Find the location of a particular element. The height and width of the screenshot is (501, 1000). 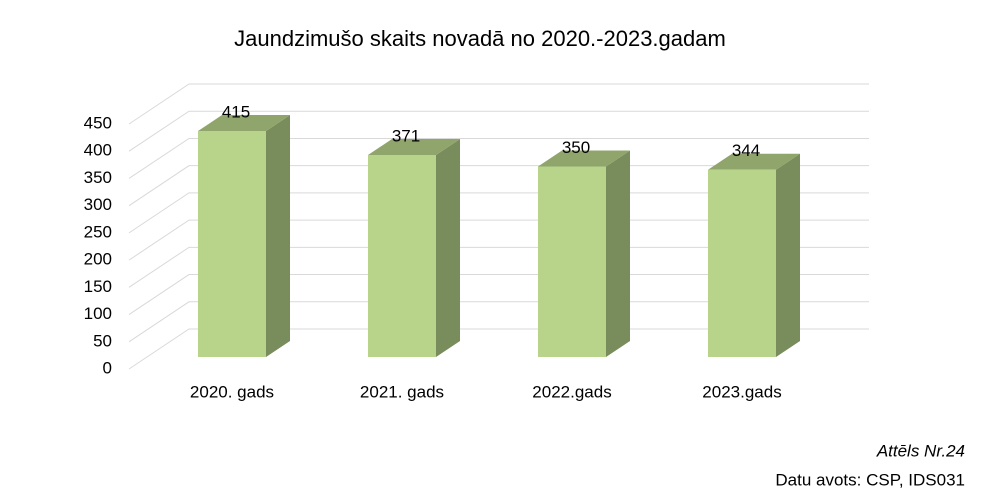

y-tick-label: 50 is located at coordinates (102, 340).